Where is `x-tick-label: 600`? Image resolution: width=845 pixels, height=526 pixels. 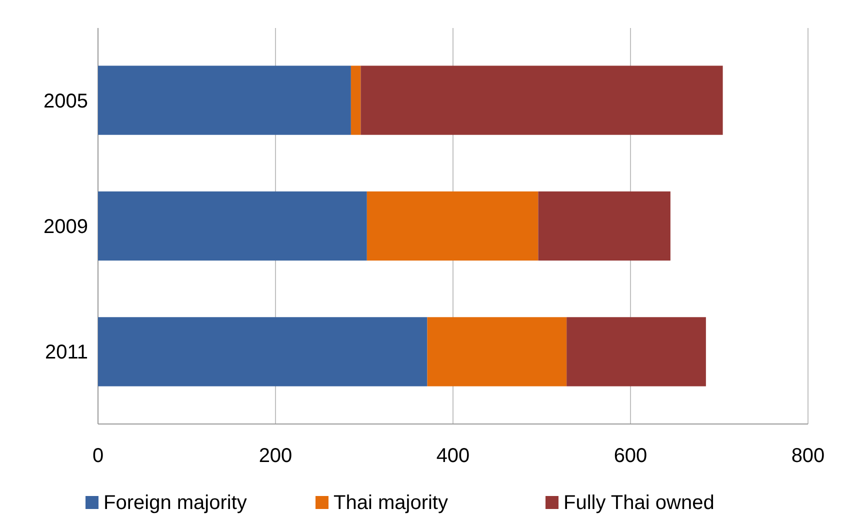
x-tick-label: 600 is located at coordinates (631, 456).